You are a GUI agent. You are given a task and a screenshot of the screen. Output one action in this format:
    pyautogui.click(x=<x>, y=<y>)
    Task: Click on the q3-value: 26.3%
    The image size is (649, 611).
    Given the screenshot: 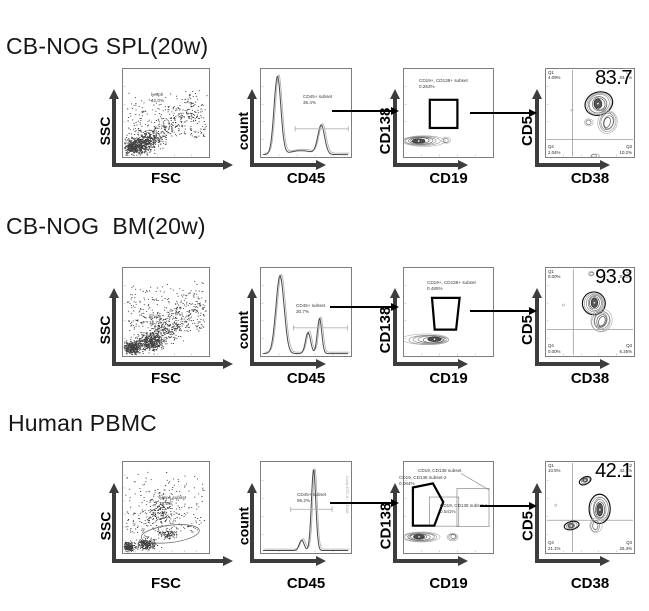 What is the action you would take?
    pyautogui.click(x=625, y=548)
    